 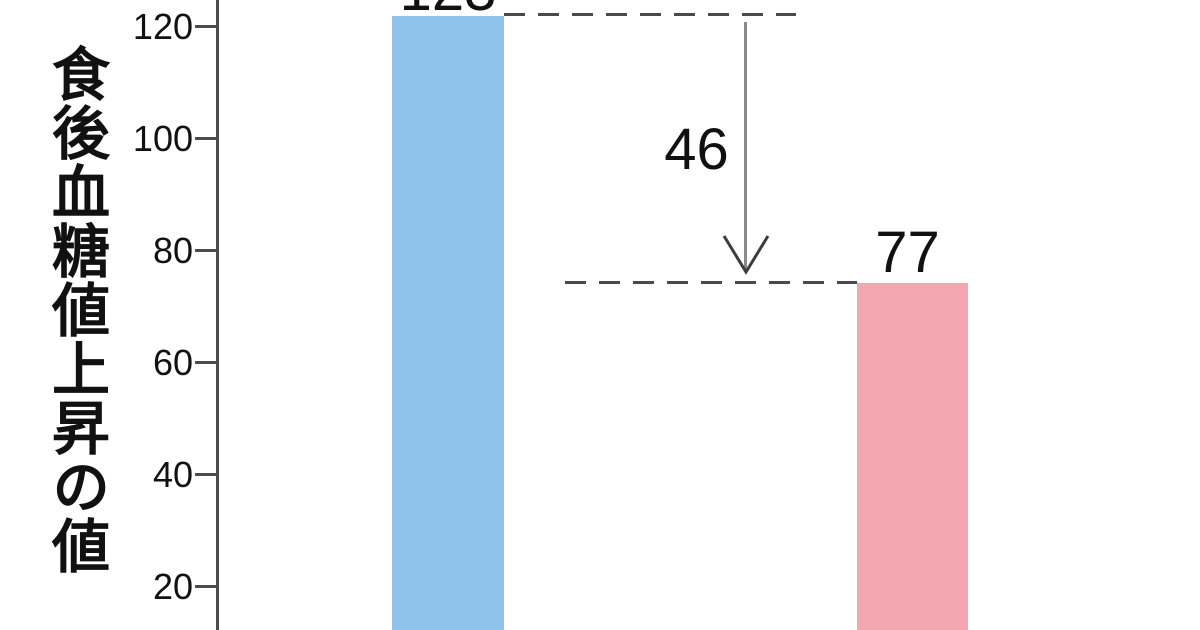 I want to click on y-axis-tick-label: 20, so click(x=172, y=586).